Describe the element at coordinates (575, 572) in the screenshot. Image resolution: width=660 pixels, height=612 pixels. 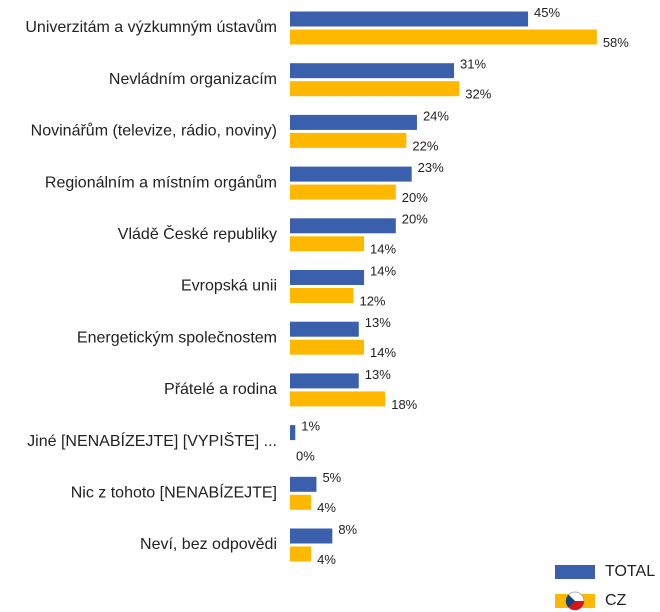
I see `legend-swatch` at that location.